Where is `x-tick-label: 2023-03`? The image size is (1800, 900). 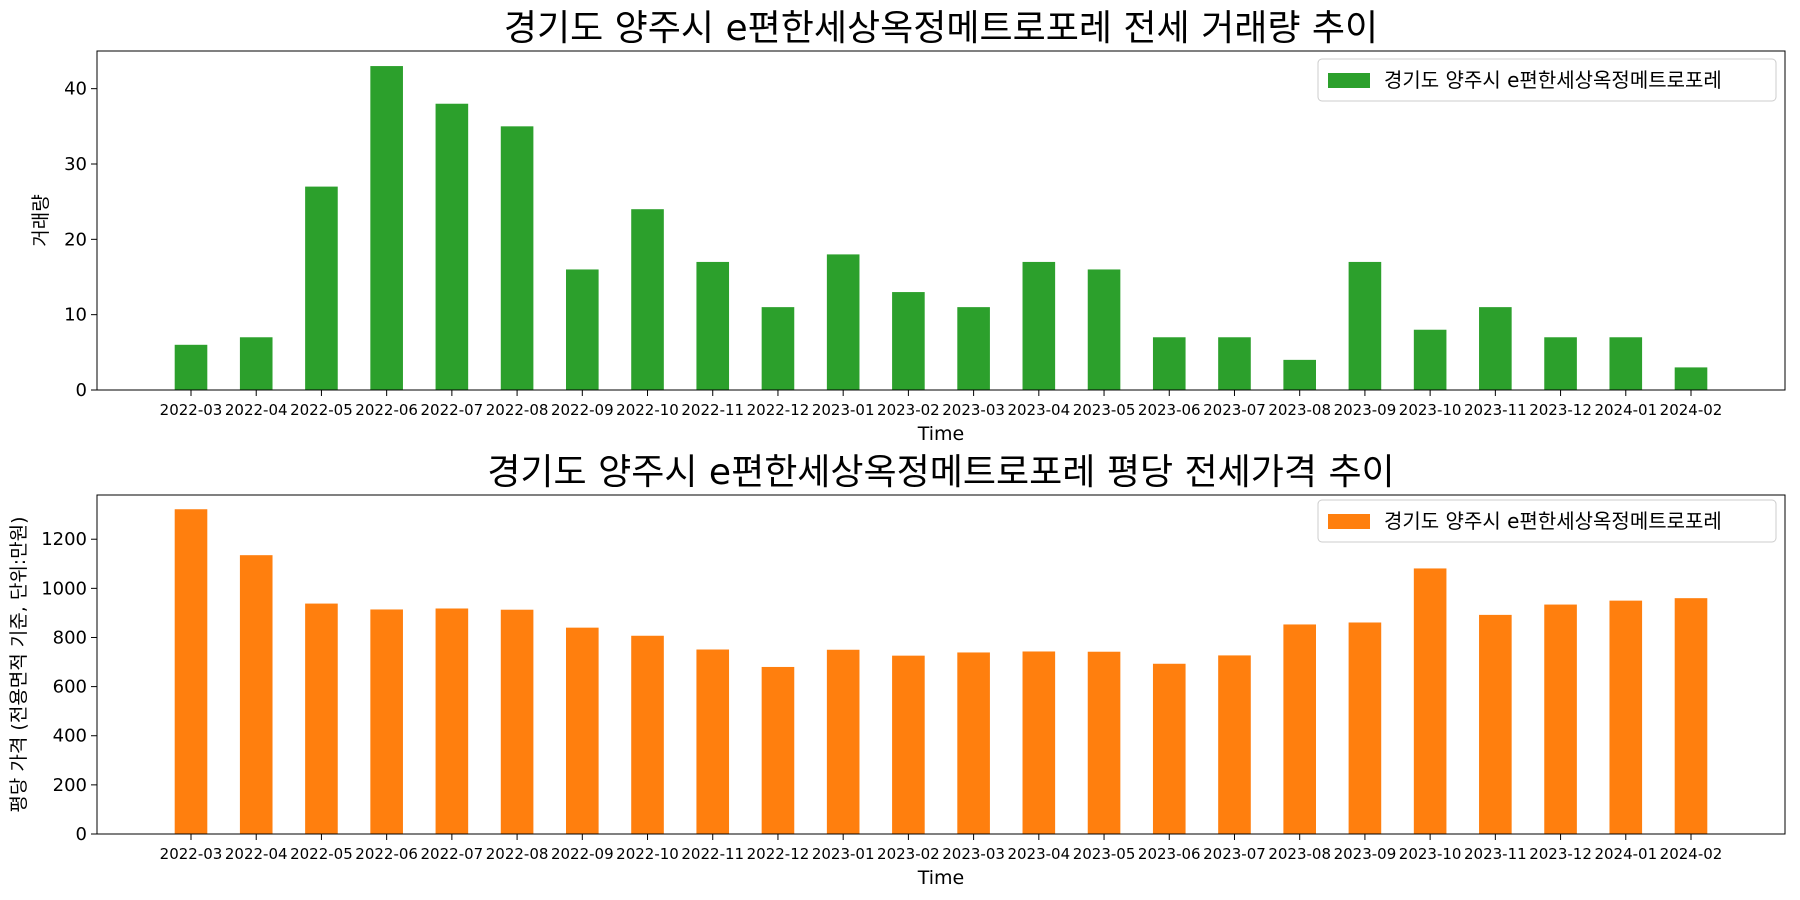 x-tick-label: 2023-03 is located at coordinates (973, 410).